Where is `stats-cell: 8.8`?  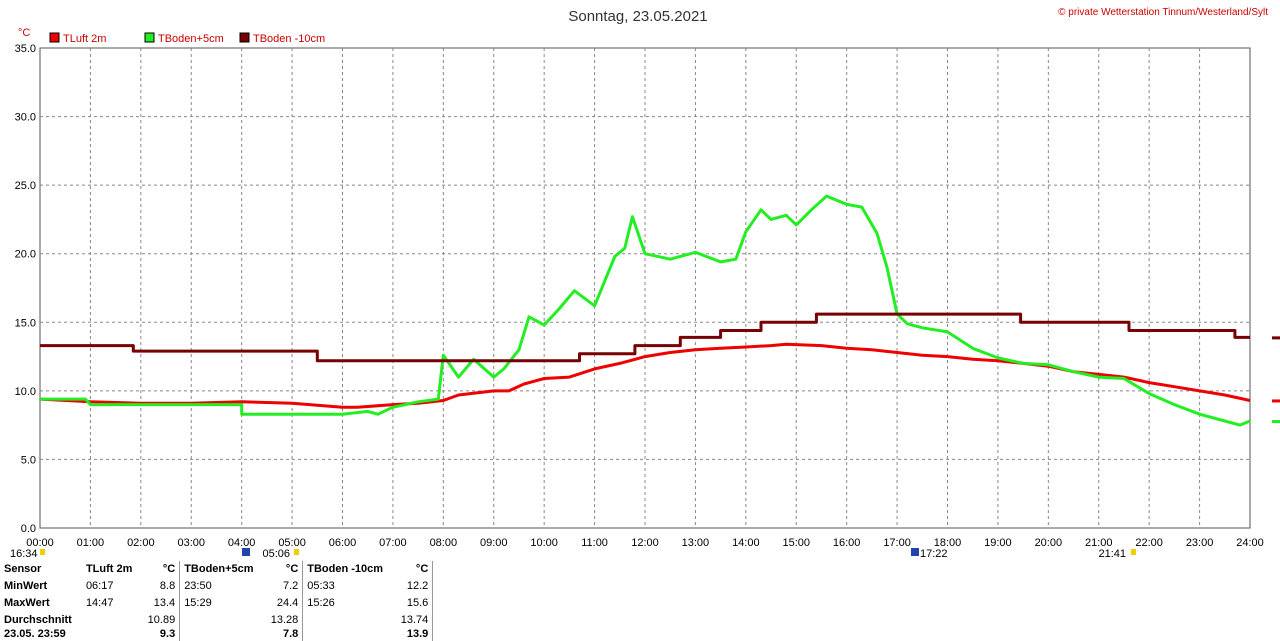
stats-cell: 8.8 is located at coordinates (167, 586).